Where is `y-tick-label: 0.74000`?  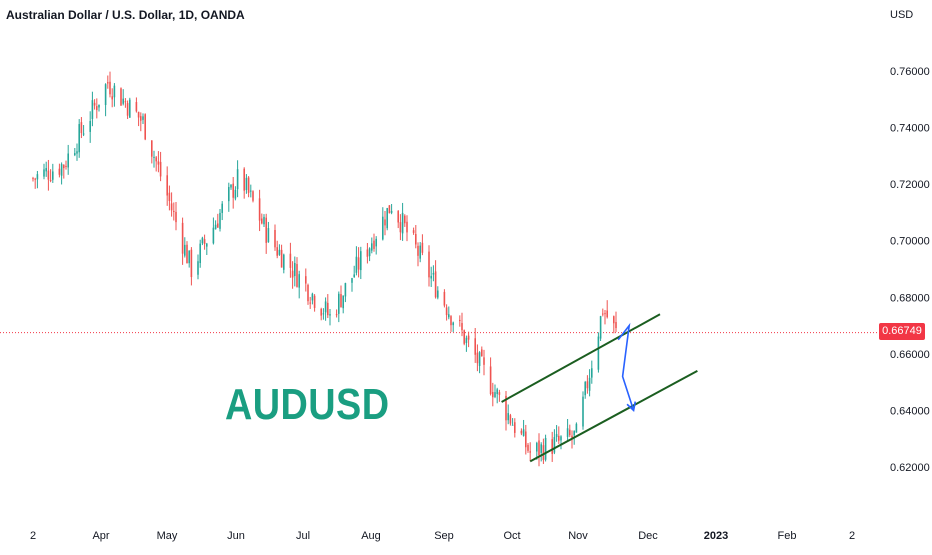 y-tick-label: 0.74000 is located at coordinates (910, 129).